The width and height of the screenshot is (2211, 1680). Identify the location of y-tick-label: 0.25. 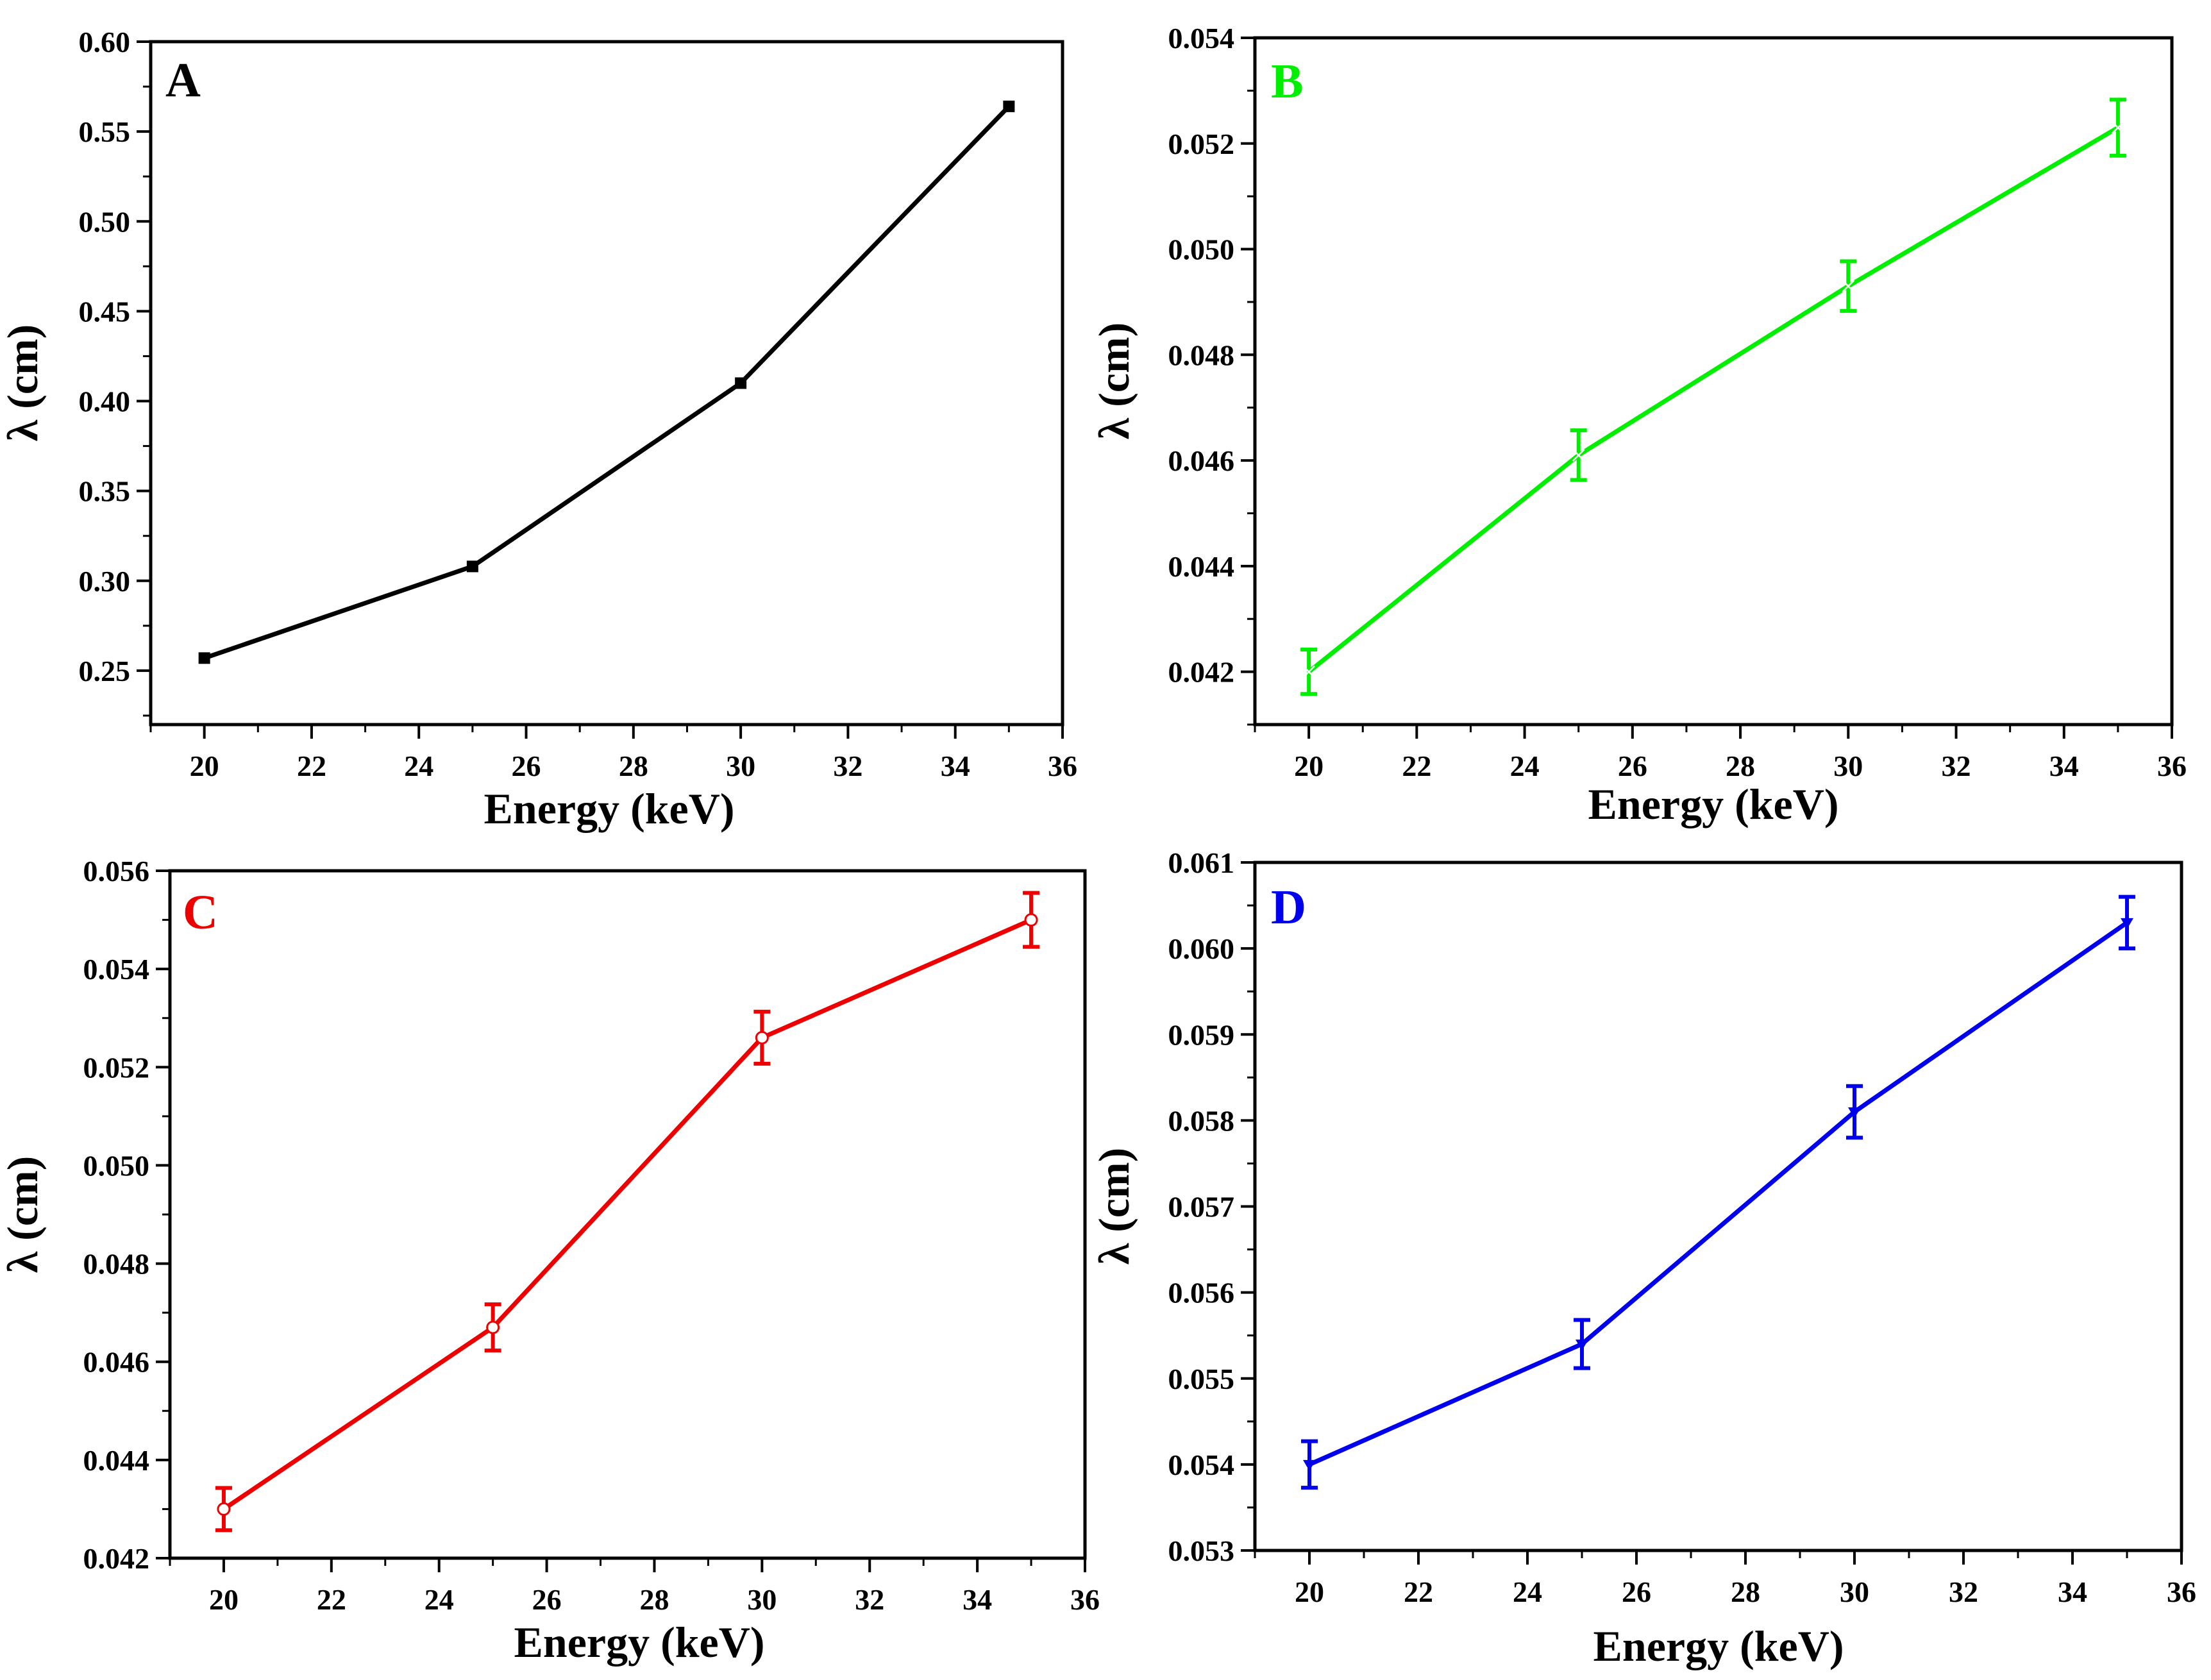
(105, 671).